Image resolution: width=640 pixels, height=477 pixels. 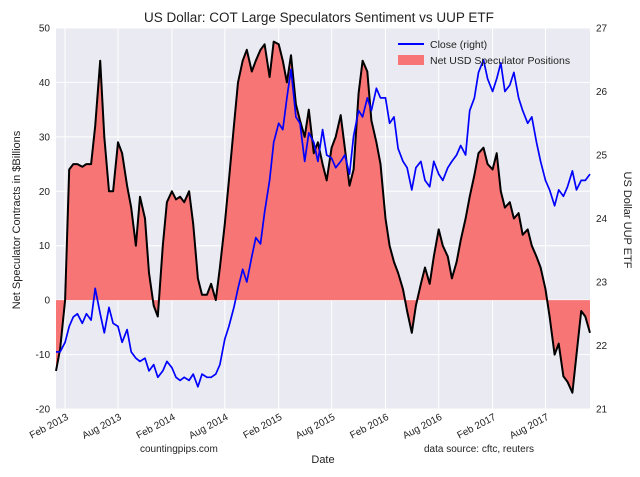 What do you see at coordinates (322, 460) in the screenshot?
I see `x-axis-title: Date` at bounding box center [322, 460].